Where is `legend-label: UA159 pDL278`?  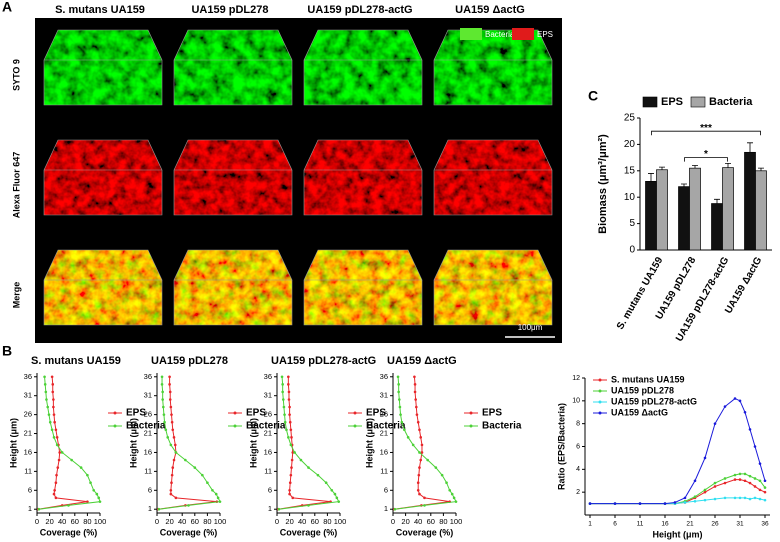 legend-label: UA159 pDL278 is located at coordinates (642, 390).